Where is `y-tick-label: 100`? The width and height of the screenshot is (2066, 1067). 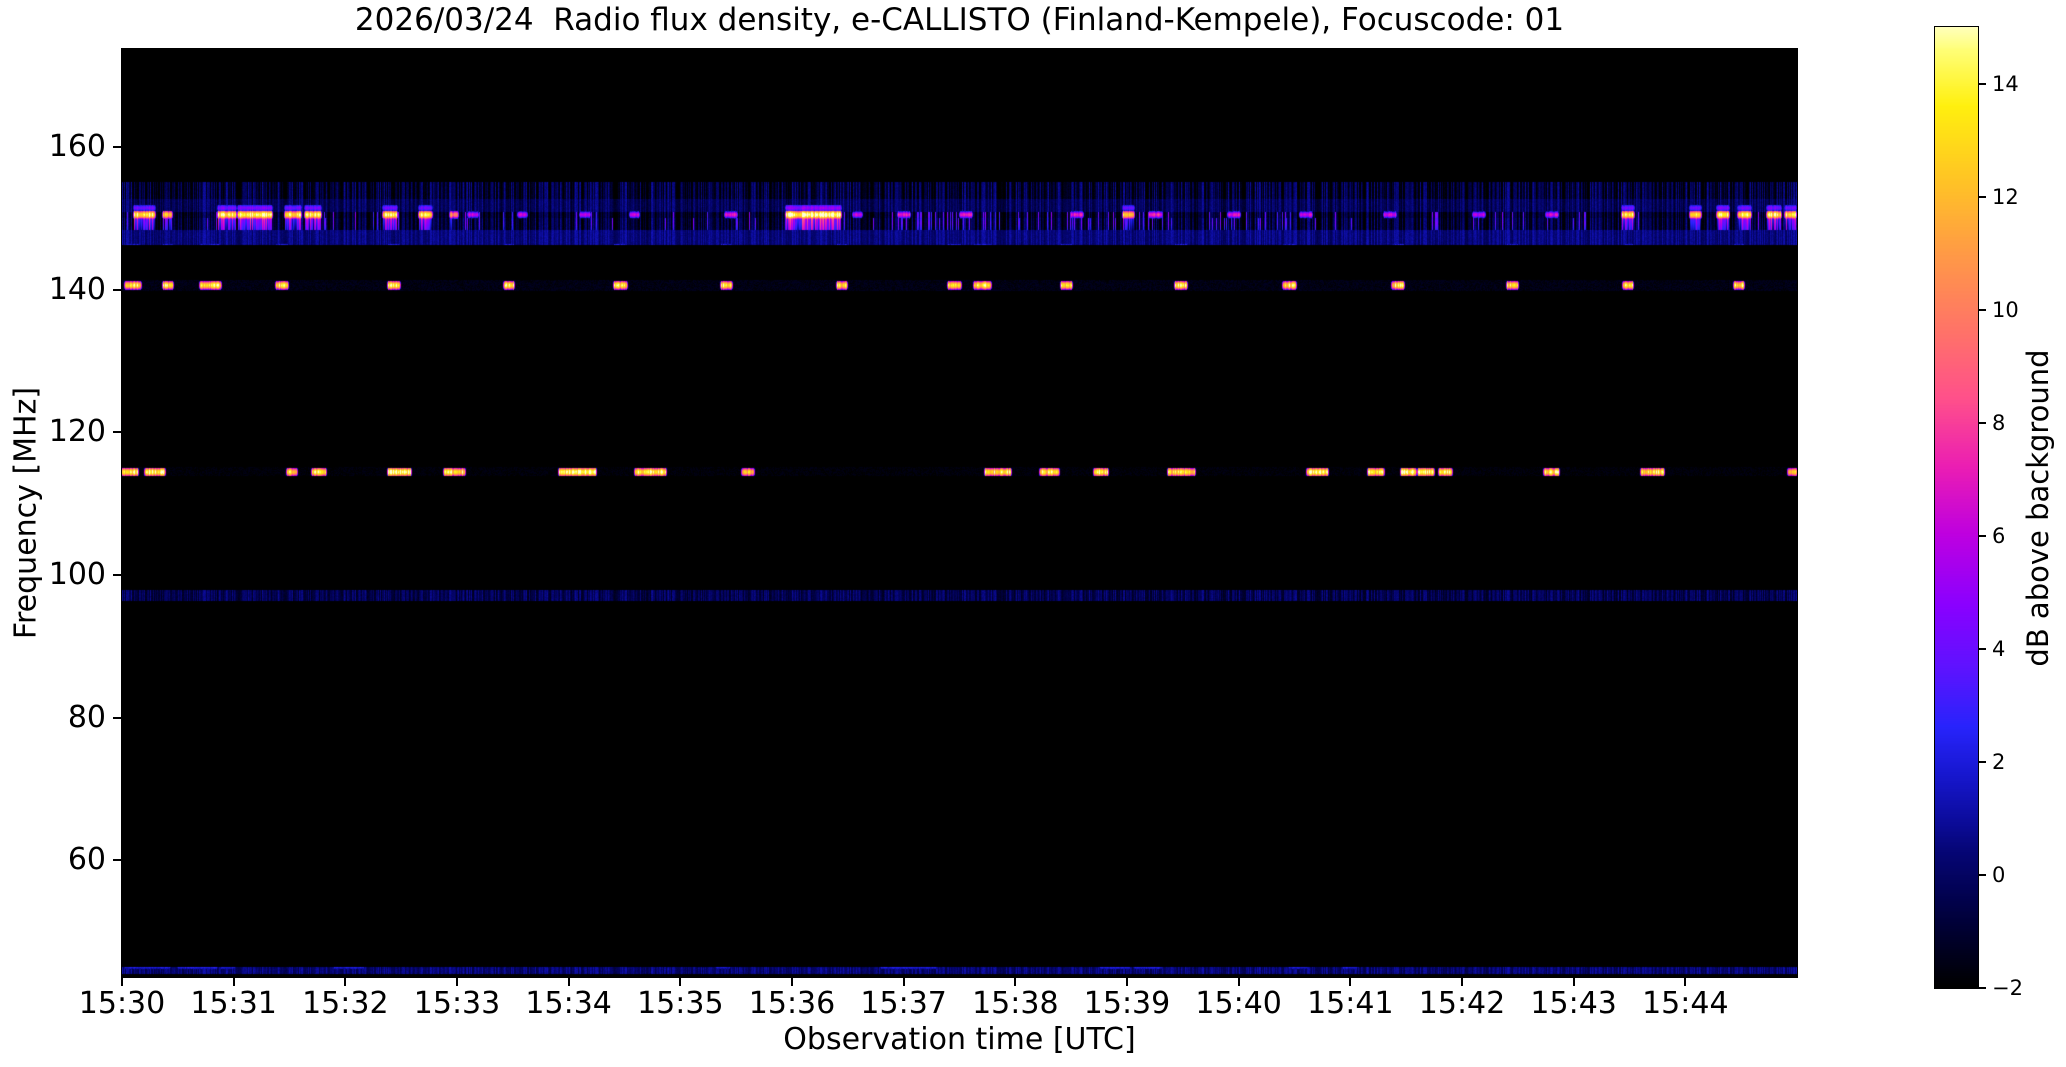
y-tick-label: 100 is located at coordinates (77, 574).